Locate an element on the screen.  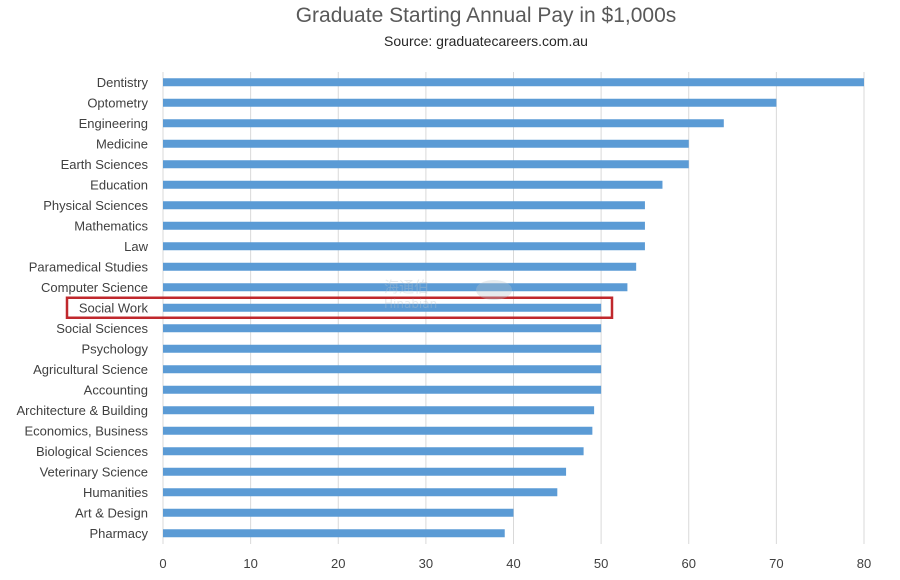
x-tick-label: 30 is located at coordinates (426, 563).